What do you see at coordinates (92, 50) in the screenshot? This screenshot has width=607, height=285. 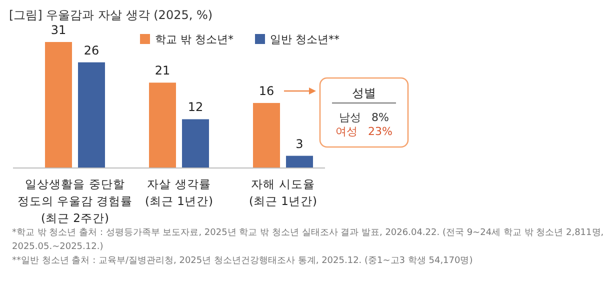 I see `data-label: 26` at bounding box center [92, 50].